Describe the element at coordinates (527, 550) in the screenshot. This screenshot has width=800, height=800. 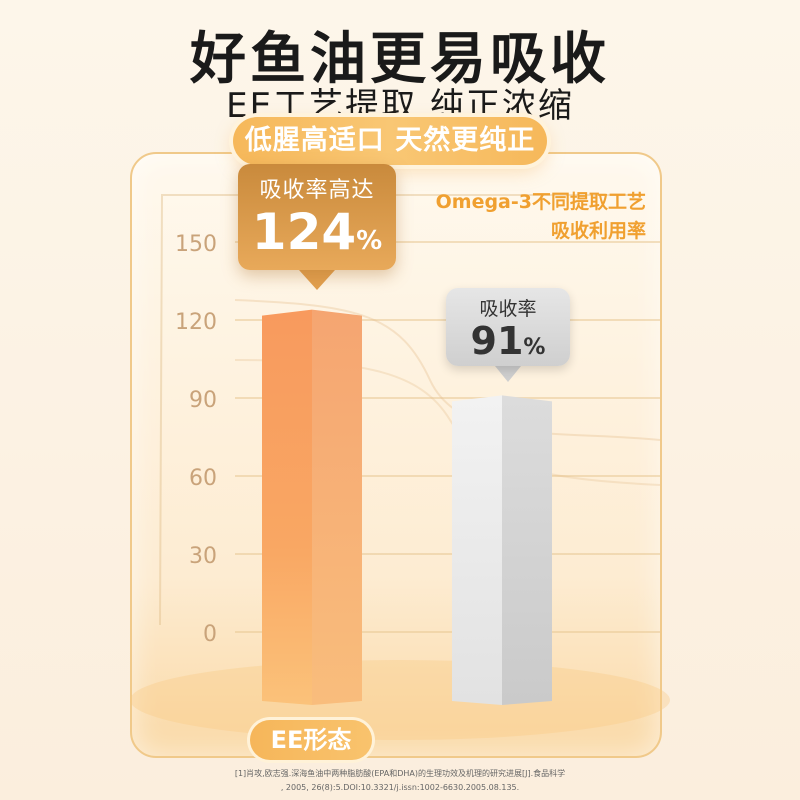
I see `bar-other-side` at that location.